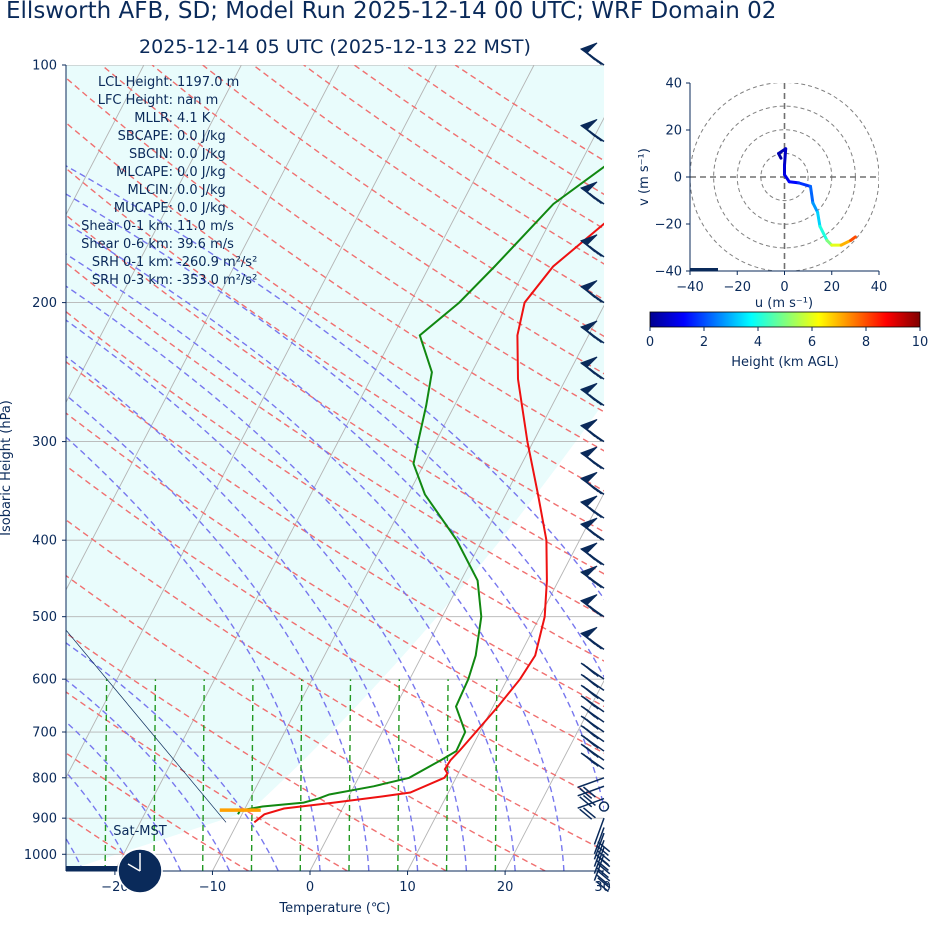  What do you see at coordinates (132, 280) in the screenshot?
I see `index-label: SRH 0-3 km:` at bounding box center [132, 280].